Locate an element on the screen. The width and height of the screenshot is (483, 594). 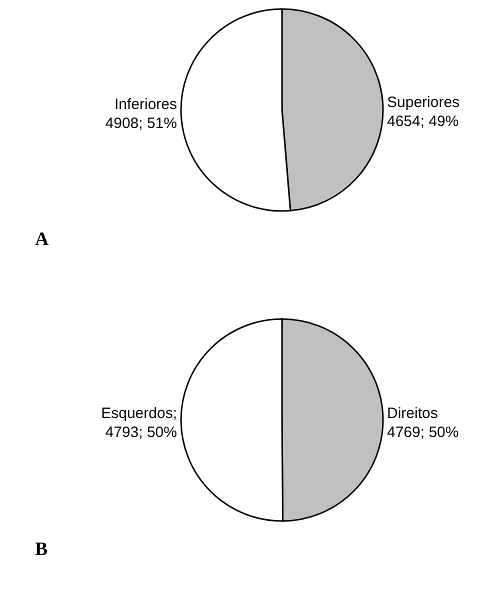
data-label: 4908; 51% is located at coordinates (141, 123).